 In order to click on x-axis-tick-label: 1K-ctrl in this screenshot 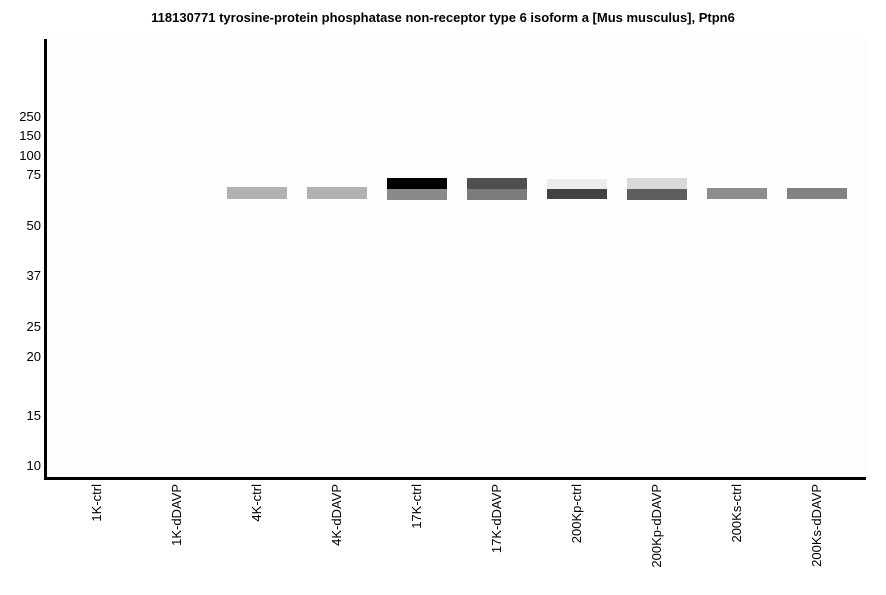, I will do `click(96, 503)`.